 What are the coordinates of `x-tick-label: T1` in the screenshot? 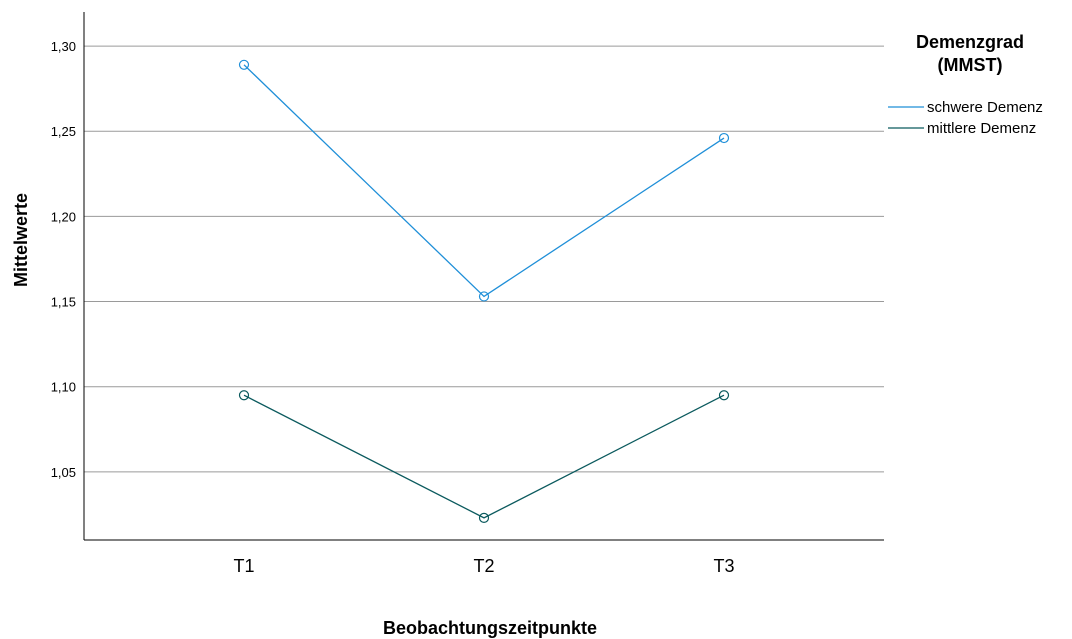 It's located at (243, 566).